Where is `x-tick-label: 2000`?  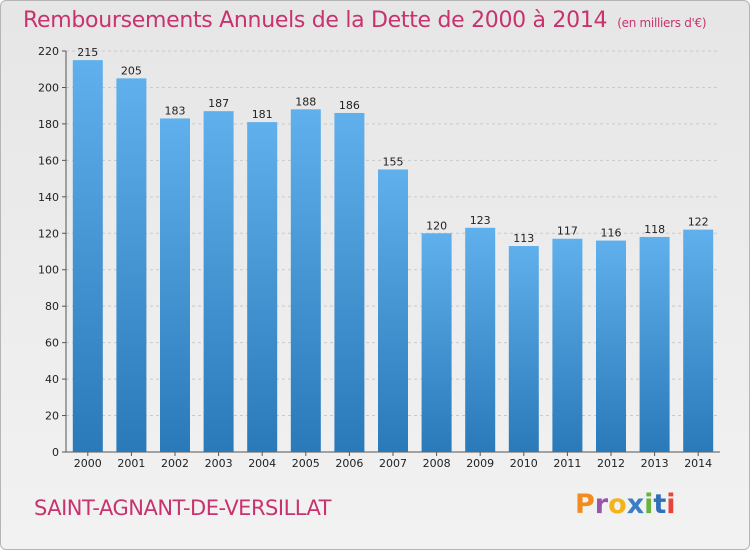 x-tick-label: 2000 is located at coordinates (88, 463).